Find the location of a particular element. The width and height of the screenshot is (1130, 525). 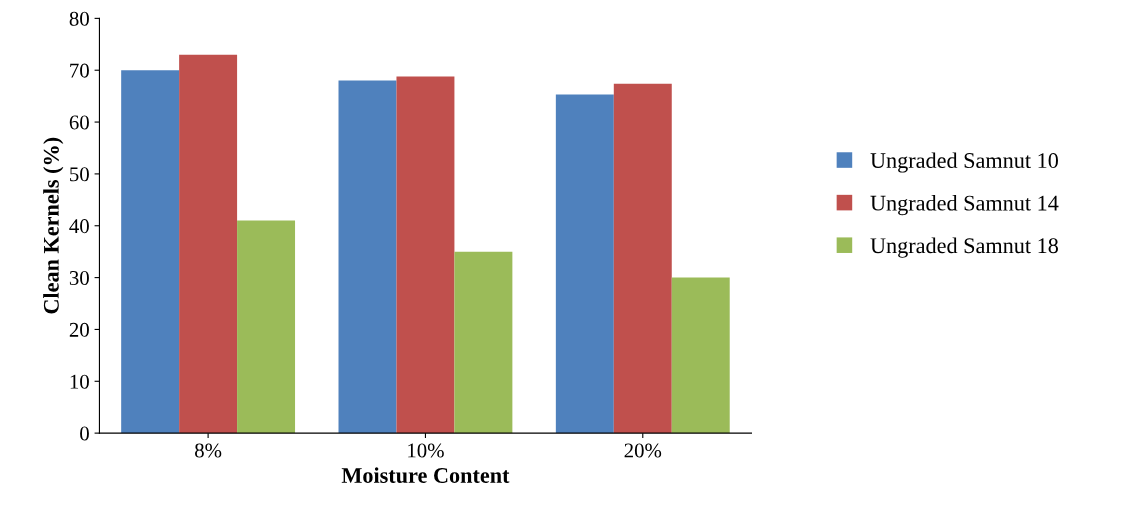

legend-label: Ungraded Samnut 18 is located at coordinates (964, 247).